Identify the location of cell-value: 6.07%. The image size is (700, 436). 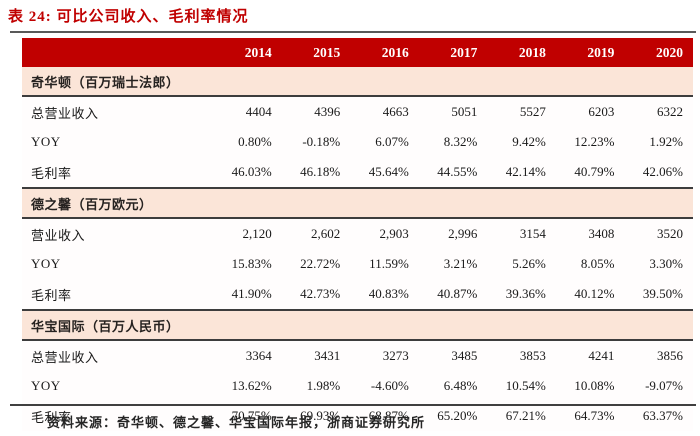
(384, 142).